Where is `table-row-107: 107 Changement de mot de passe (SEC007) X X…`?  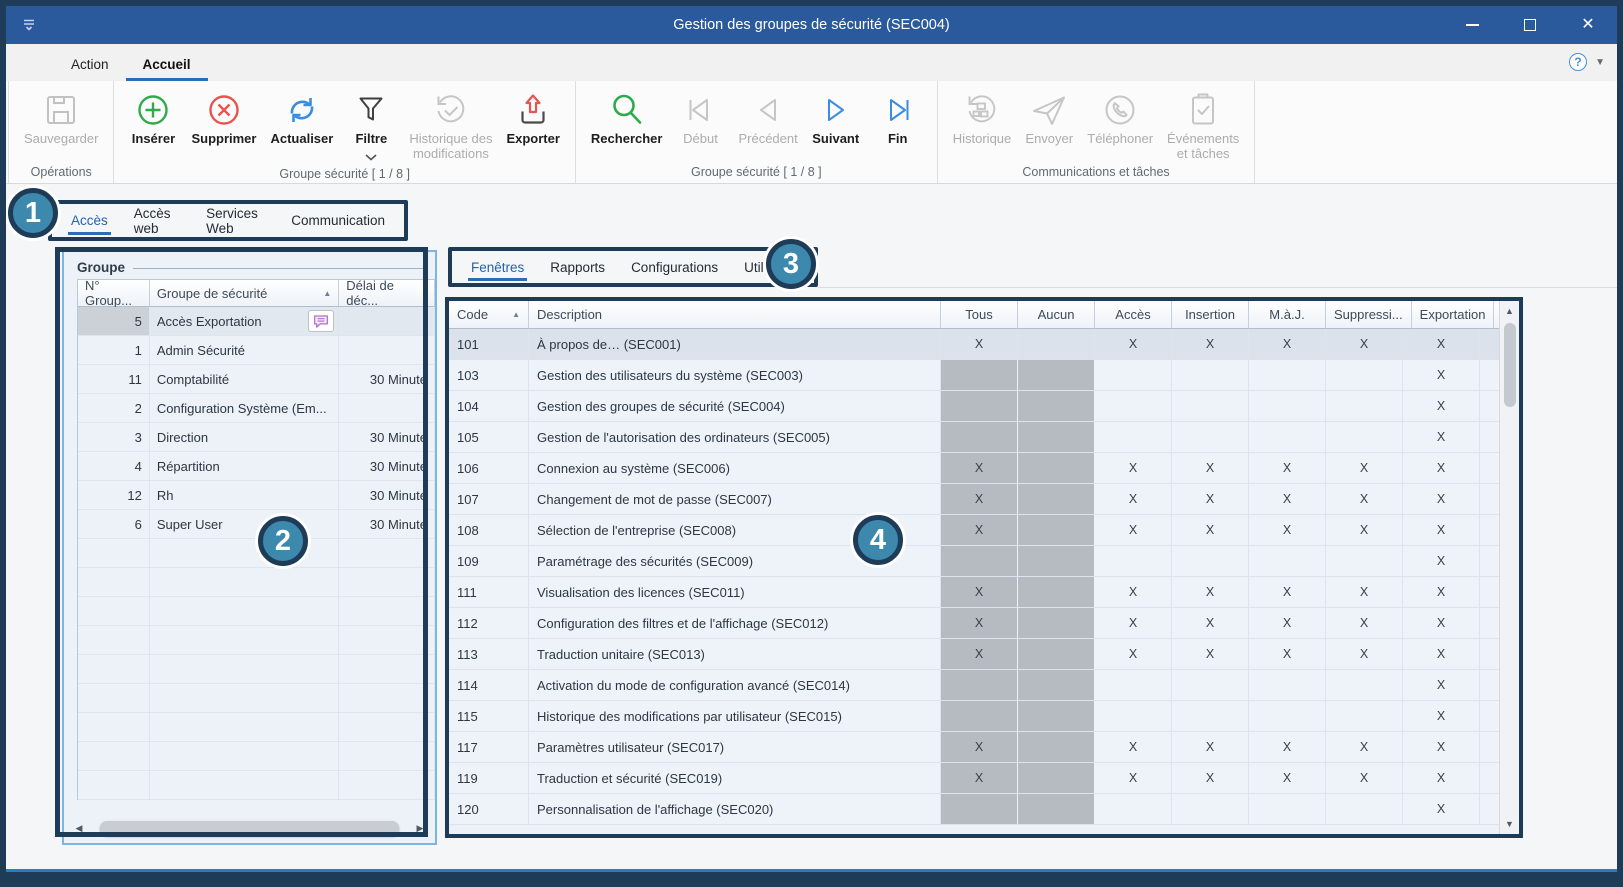
table-row-107: 107 Changement de mot de passe (SEC007) X X… is located at coordinates (974, 499).